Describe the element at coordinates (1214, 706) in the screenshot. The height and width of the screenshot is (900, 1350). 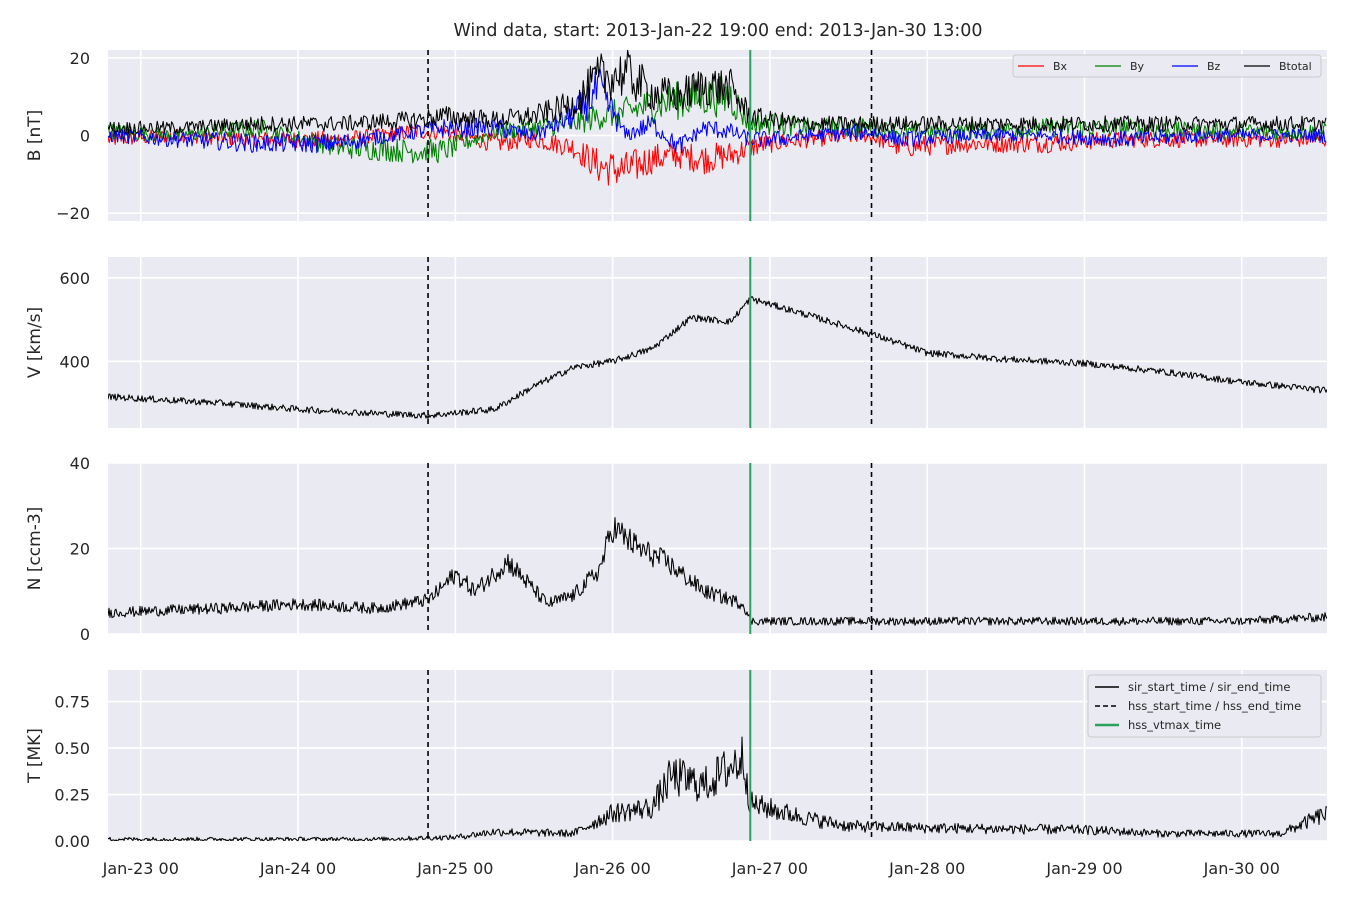
I see `legend-label: hss_start_time / hss_end_time` at that location.